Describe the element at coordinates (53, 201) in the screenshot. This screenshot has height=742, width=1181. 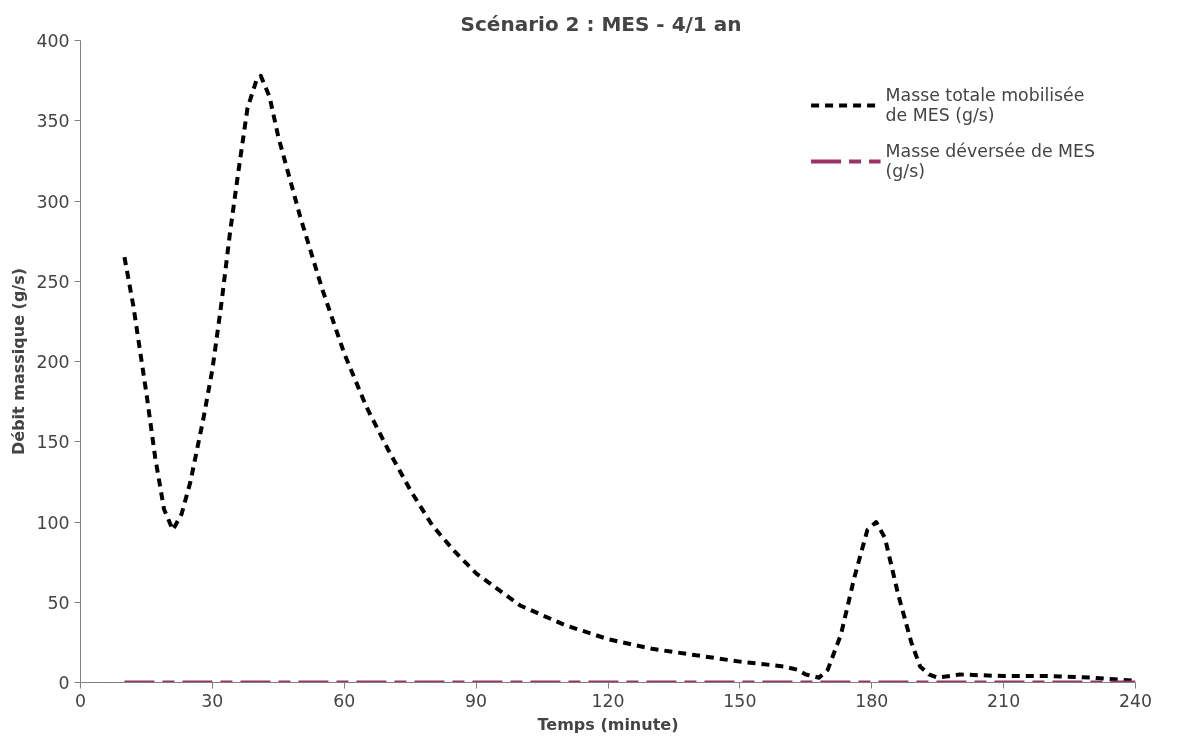
I see `y-tick-label: 300` at that location.